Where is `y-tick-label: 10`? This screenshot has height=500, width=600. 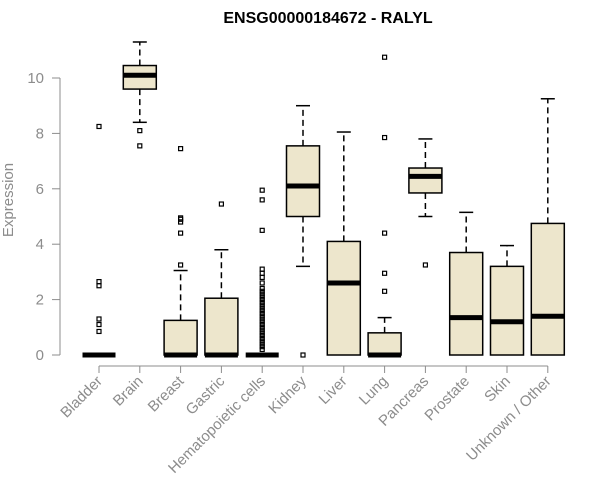
y-tick-label: 10 is located at coordinates (35, 78).